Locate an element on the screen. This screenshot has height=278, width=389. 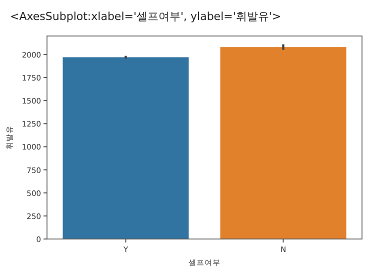
text: <AxesSubplot:xlabel='셀프여부', ylabel='휘발유'> is located at coordinates (146, 16).